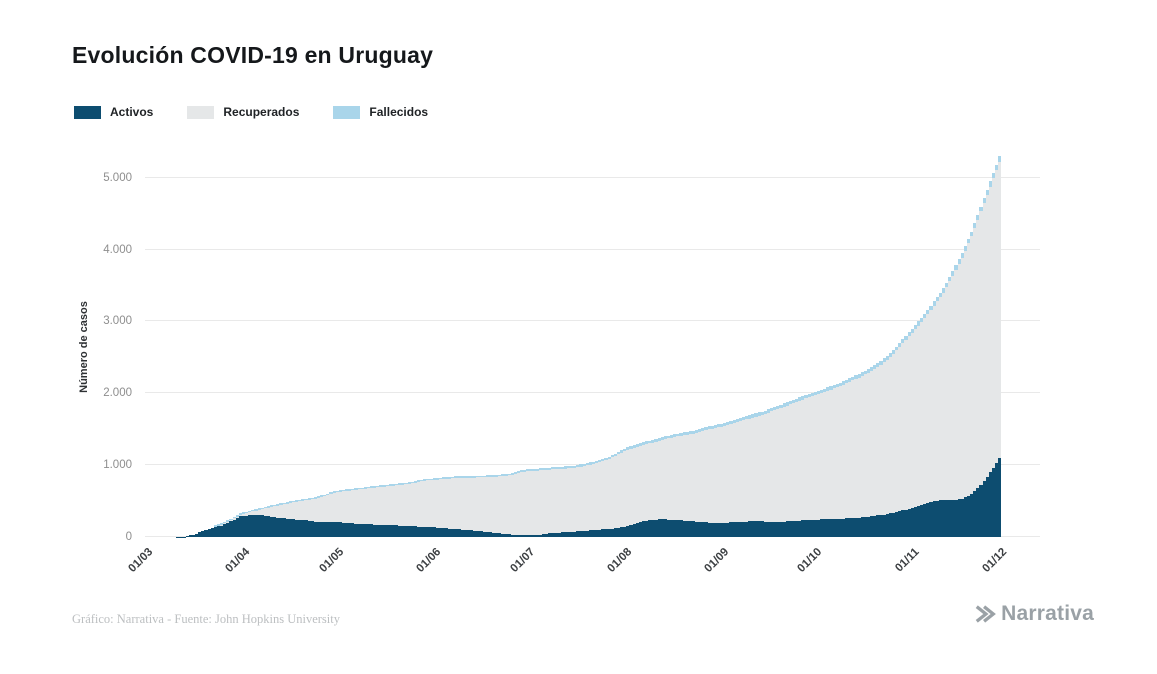 The width and height of the screenshot is (1157, 674). I want to click on gridline, so click(592, 249).